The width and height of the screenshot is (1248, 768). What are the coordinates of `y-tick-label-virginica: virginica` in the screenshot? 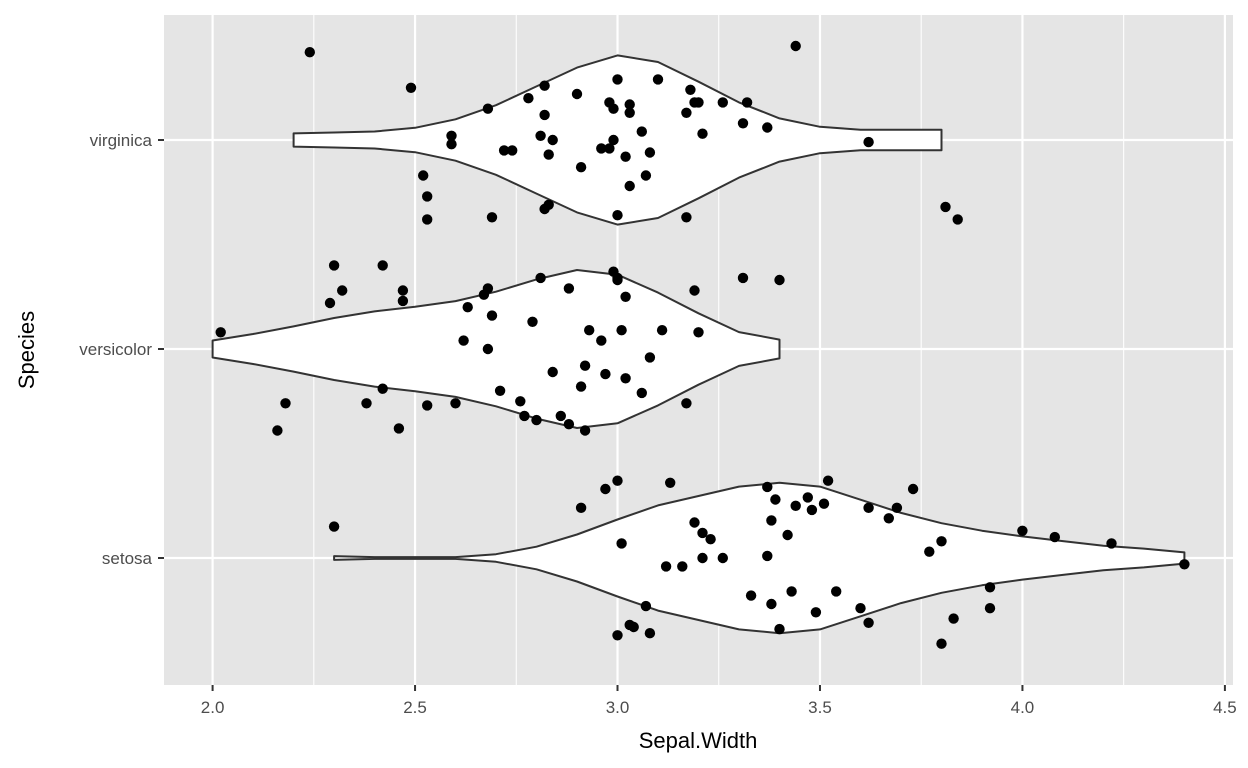 It's located at (121, 140).